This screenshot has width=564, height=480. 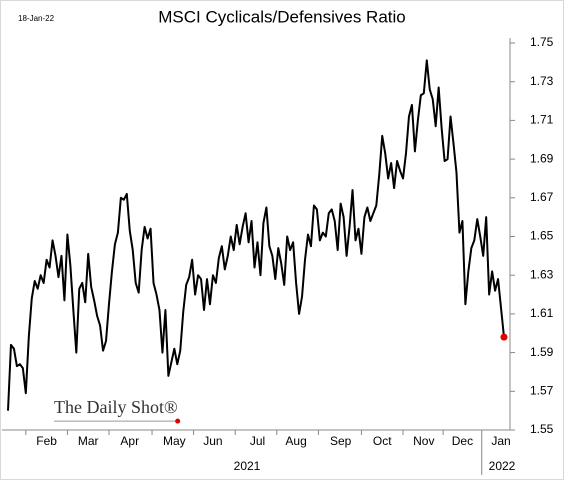 What do you see at coordinates (462, 441) in the screenshot?
I see `x-tick-label: Dec` at bounding box center [462, 441].